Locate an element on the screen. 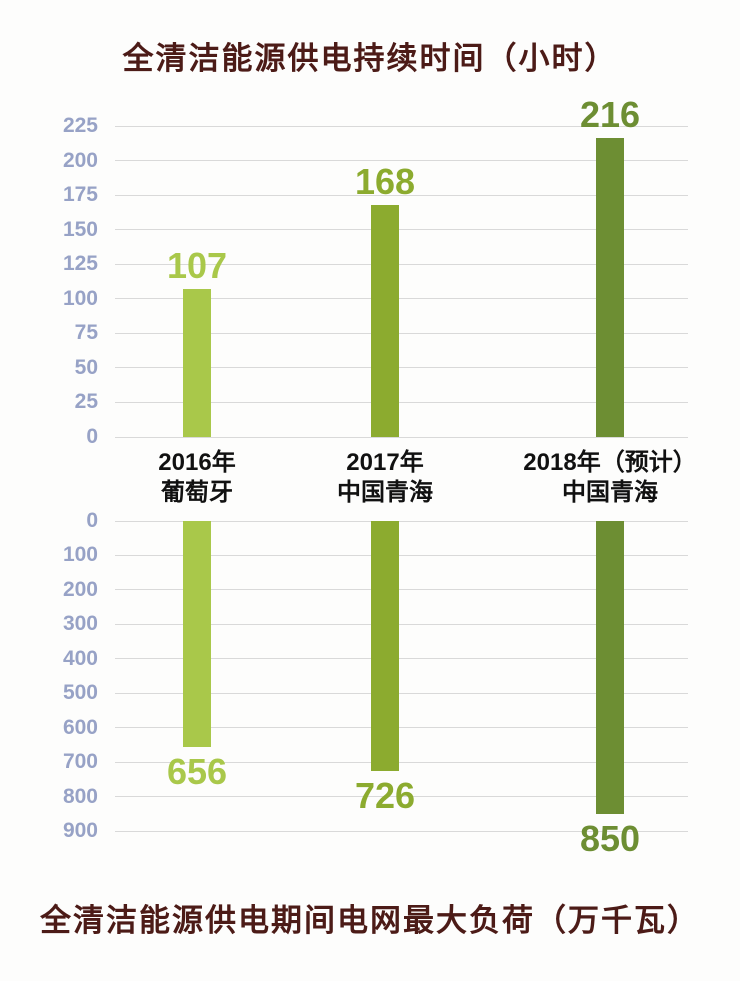 This screenshot has height=981, width=740. bottom-axis-tick-label: 600 is located at coordinates (80, 727).